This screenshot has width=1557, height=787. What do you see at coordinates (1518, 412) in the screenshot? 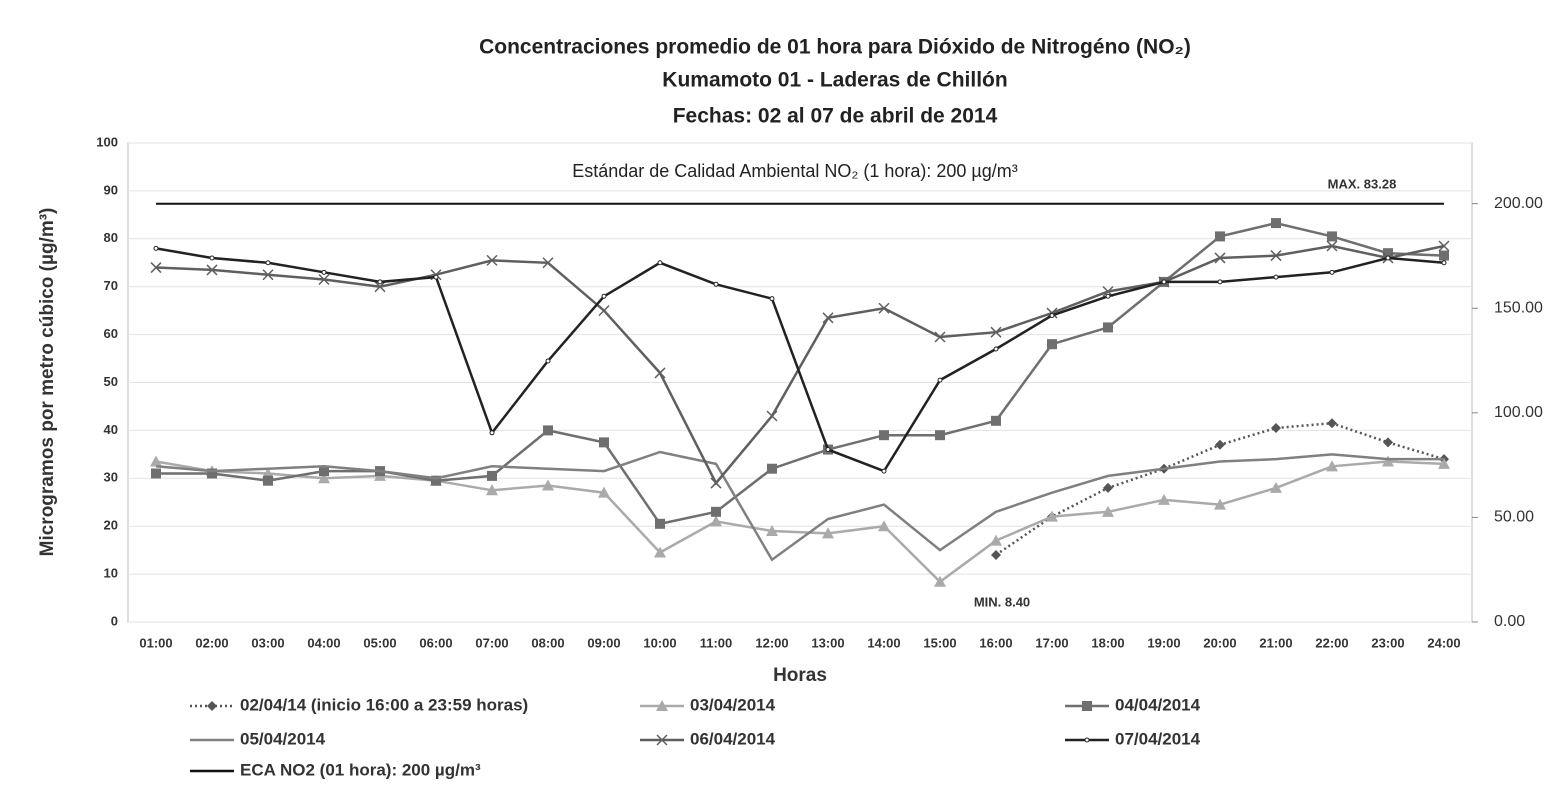
I see `y2-tick-label: 100.00` at bounding box center [1518, 412].